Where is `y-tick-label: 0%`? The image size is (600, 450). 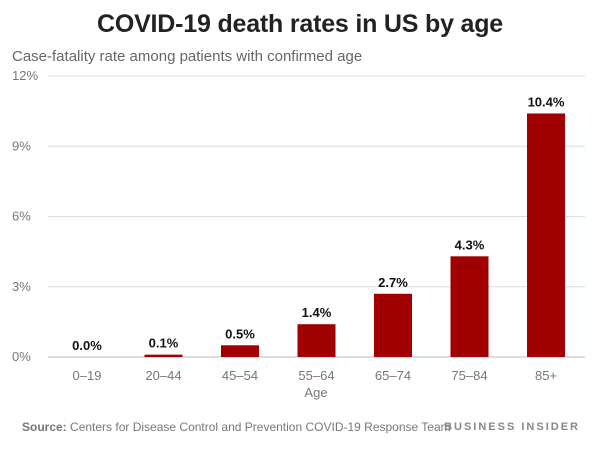 y-tick-label: 0% is located at coordinates (21, 356).